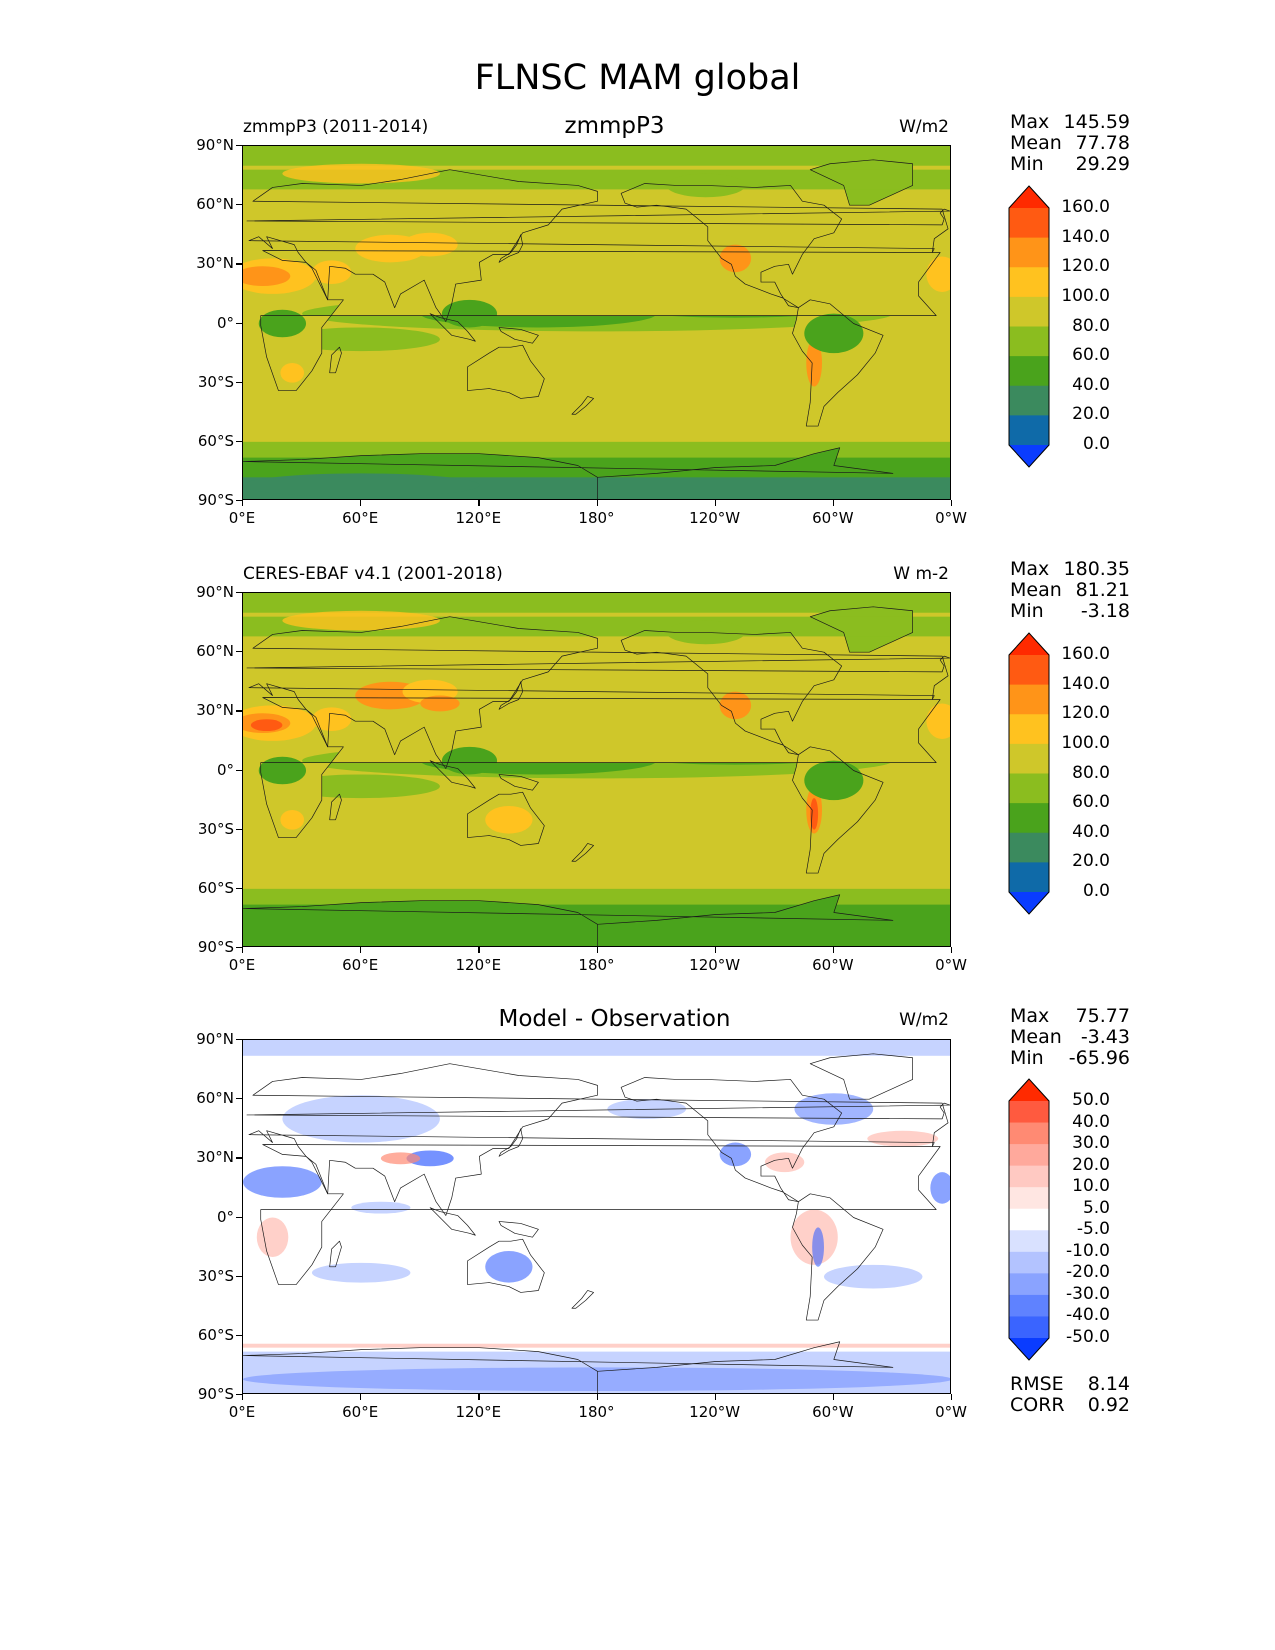 The height and width of the screenshot is (1650, 1275). Describe the element at coordinates (336, 127) in the screenshot. I see `panel-left-title: zmmpP3 (2011-2014)` at that location.